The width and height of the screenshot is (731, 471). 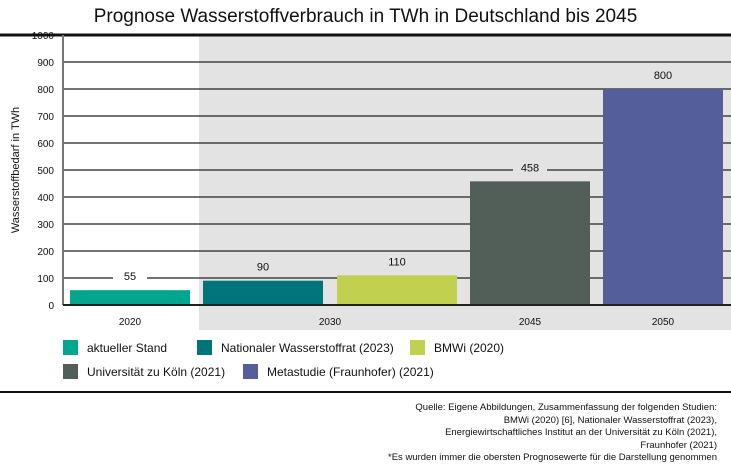 I want to click on data-label: 55, so click(x=130, y=277).